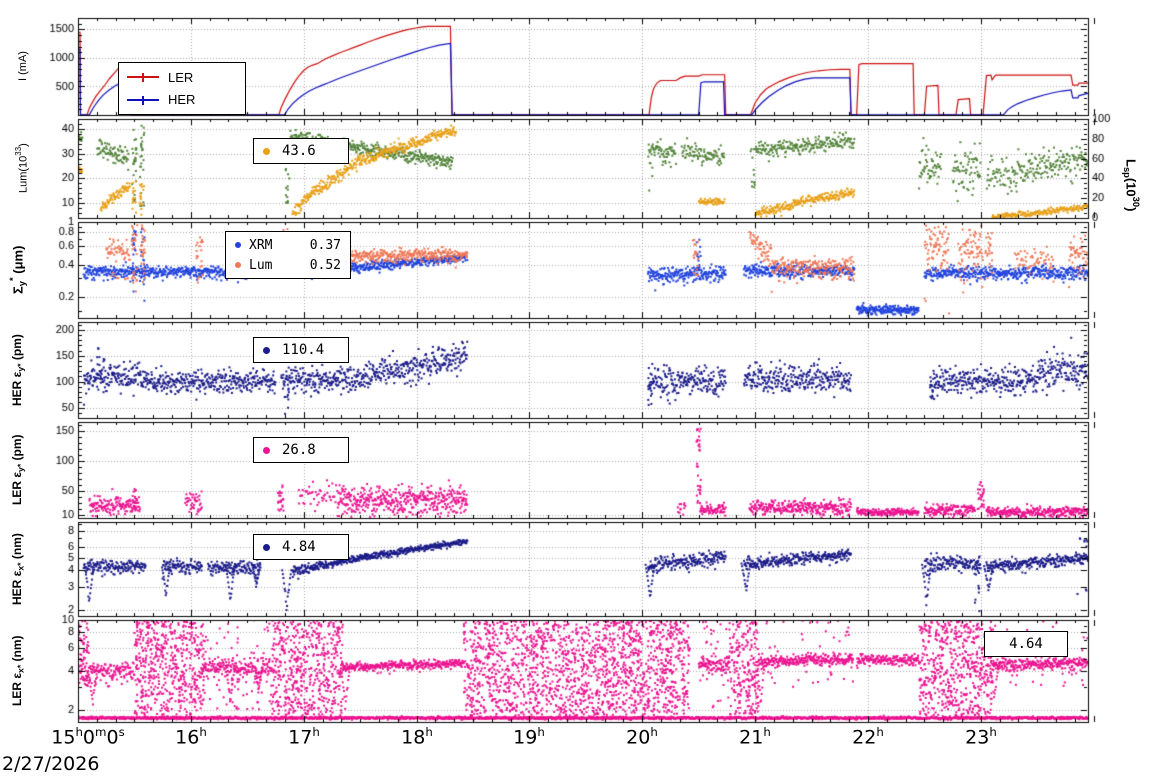  What do you see at coordinates (1131, 162) in the screenshot?
I see `label-part: L` at bounding box center [1131, 162].